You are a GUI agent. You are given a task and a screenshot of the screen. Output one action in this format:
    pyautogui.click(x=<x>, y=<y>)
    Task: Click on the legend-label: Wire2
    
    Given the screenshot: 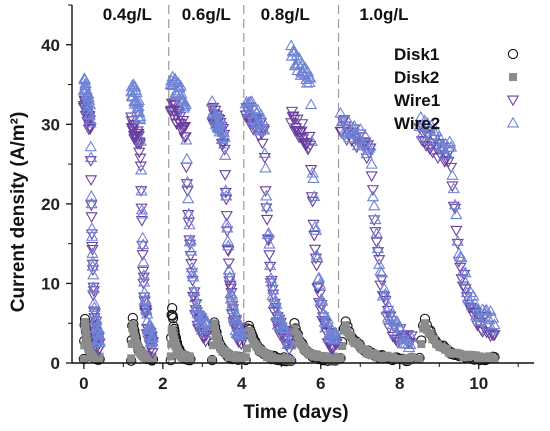 What is the action you would take?
    pyautogui.click(x=417, y=123)
    